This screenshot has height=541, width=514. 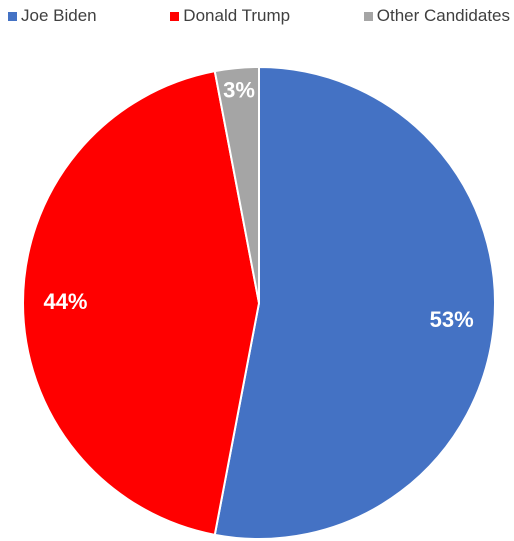 I want to click on legend-item-trump: Donald Trump, so click(x=230, y=16).